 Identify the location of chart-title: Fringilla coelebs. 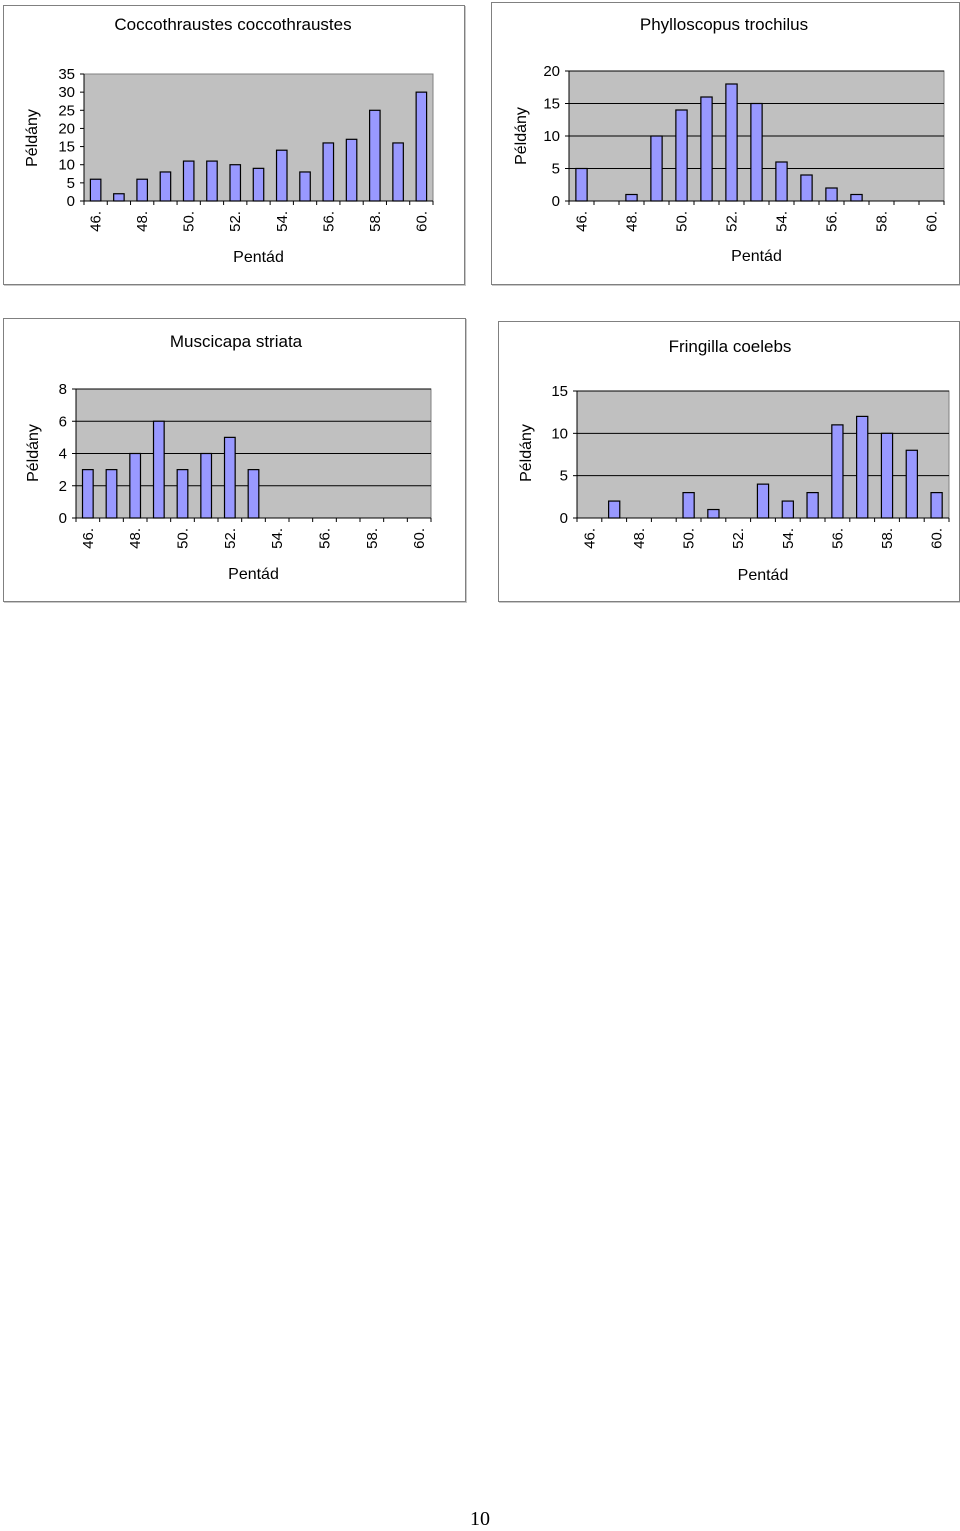
(730, 346).